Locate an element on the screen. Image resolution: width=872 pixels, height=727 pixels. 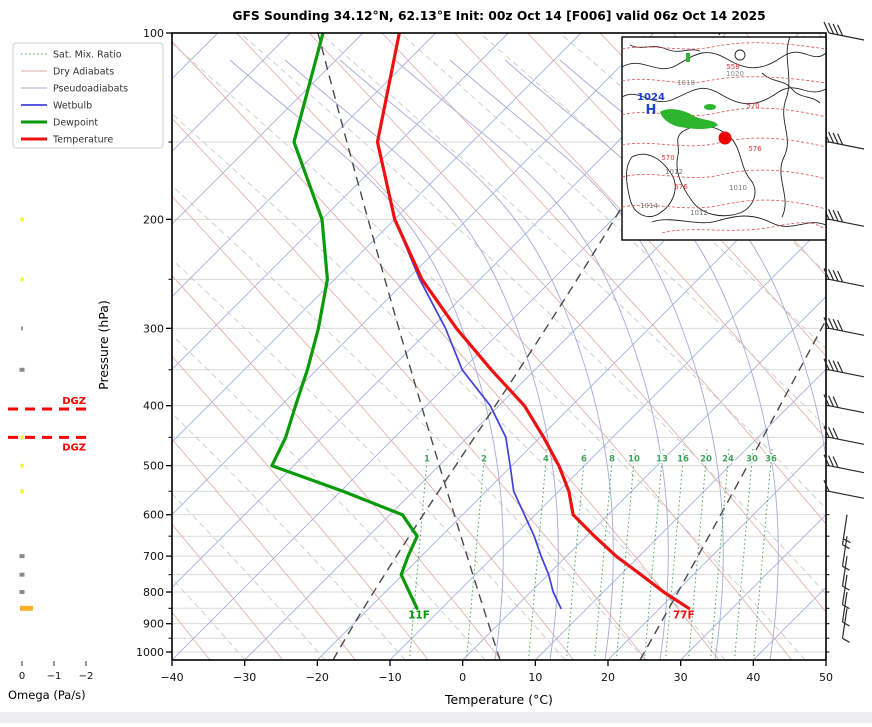
x-tick-label: −30 is located at coordinates (244, 677).